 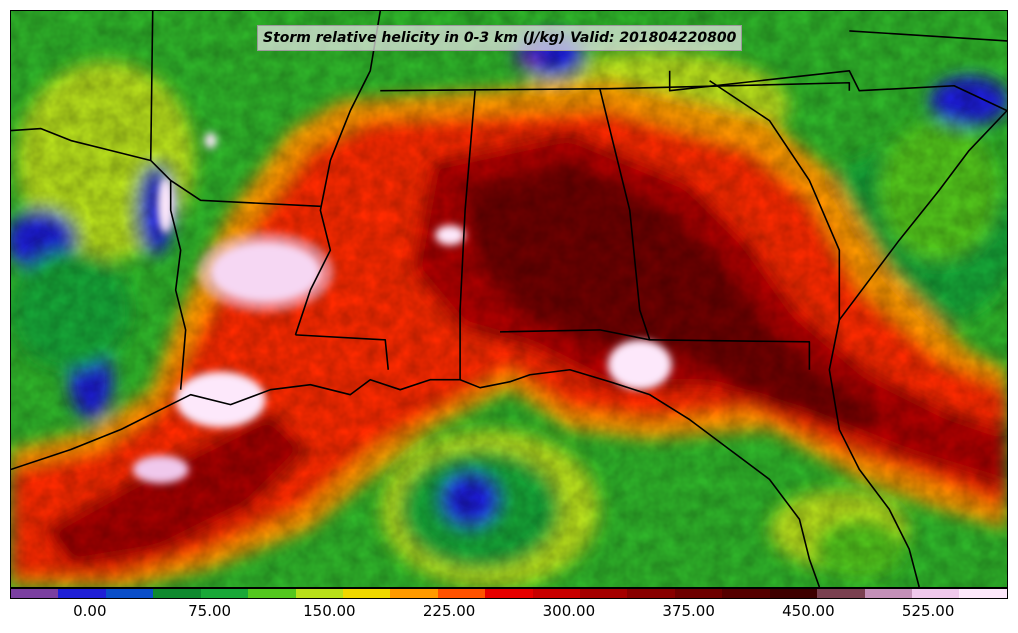 I want to click on maxima-florida-panhandle, so click(x=639, y=364).